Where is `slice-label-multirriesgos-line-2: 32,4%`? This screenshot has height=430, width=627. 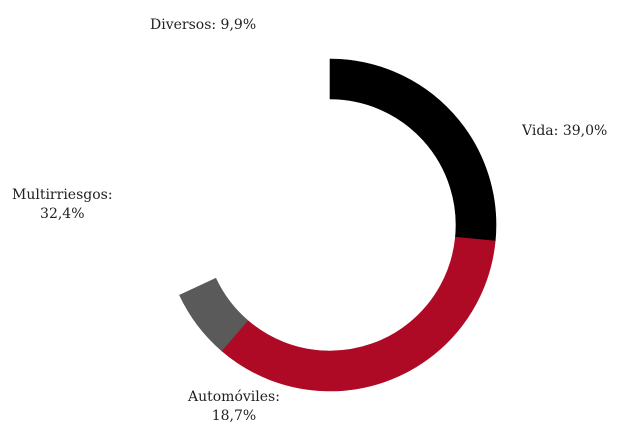
slice-label-multirriesgos-line-2: 32,4% is located at coordinates (62, 214).